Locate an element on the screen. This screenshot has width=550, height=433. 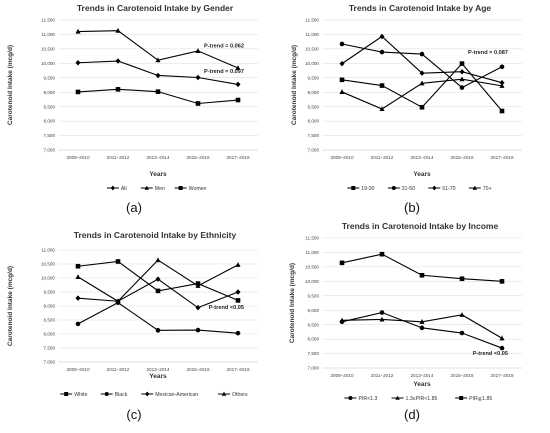
chart-title: Trends in Carotenoid Intake by Ethnicity is located at coordinates (155, 235).